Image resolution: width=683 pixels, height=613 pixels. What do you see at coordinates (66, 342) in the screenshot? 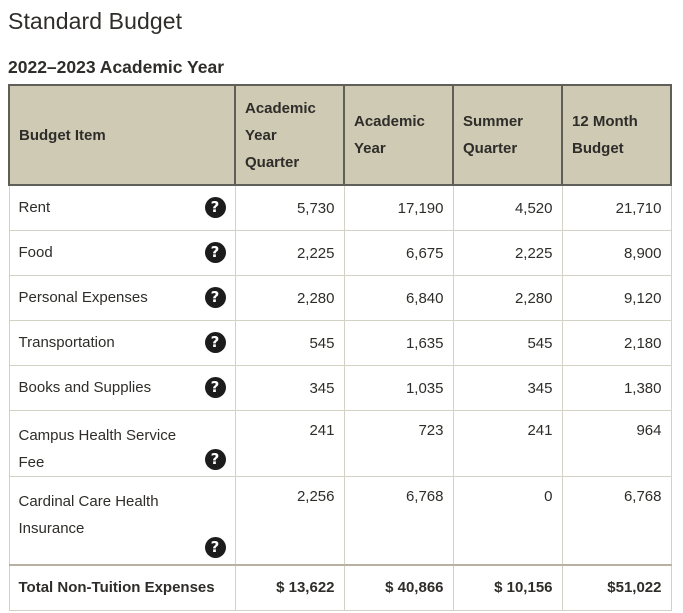
I see `row-label: Transportation` at bounding box center [66, 342].